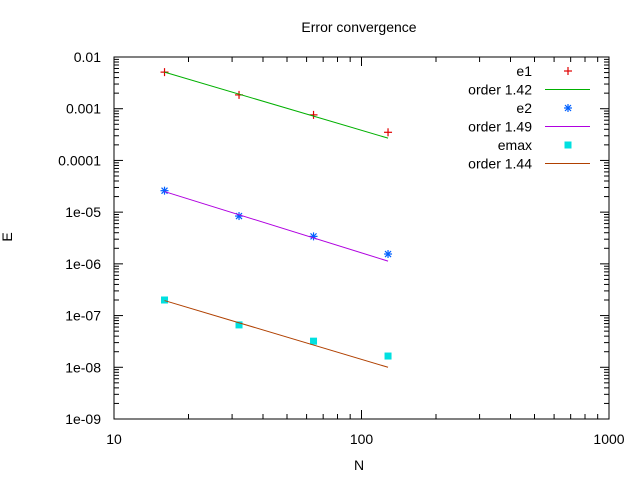  What do you see at coordinates (515, 145) in the screenshot?
I see `legend-label: emax` at bounding box center [515, 145].